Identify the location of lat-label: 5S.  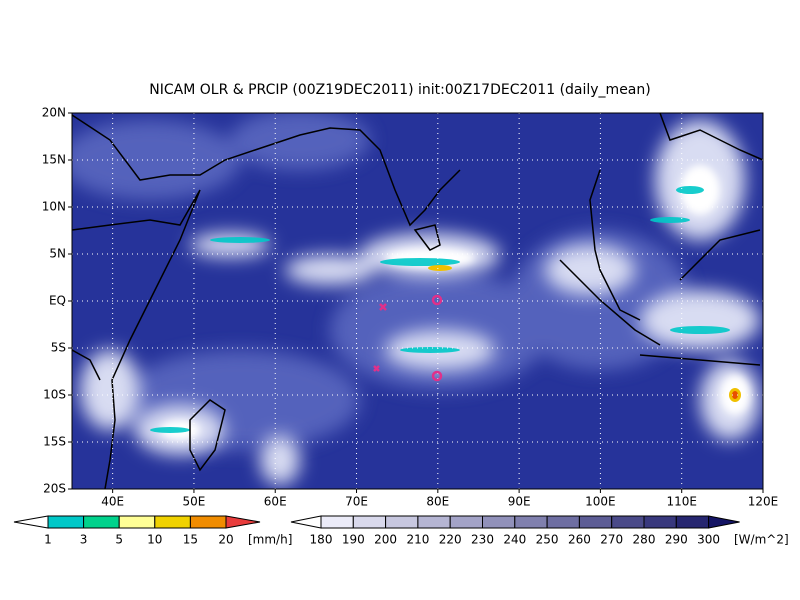
(58, 348).